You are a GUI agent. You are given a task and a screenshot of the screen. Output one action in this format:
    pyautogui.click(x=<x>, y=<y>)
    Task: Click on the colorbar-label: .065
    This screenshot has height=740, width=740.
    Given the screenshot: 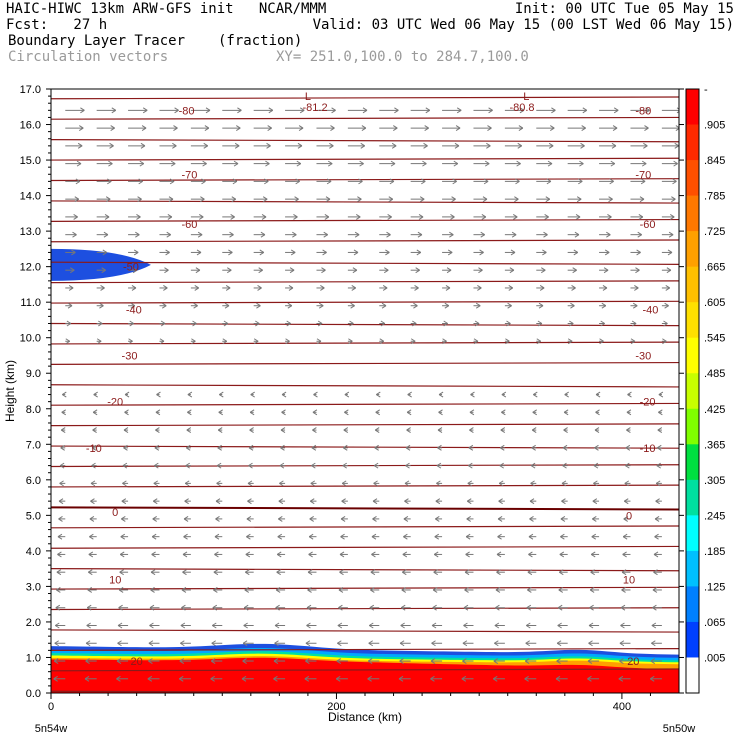 What is the action you would take?
    pyautogui.click(x=714, y=623)
    